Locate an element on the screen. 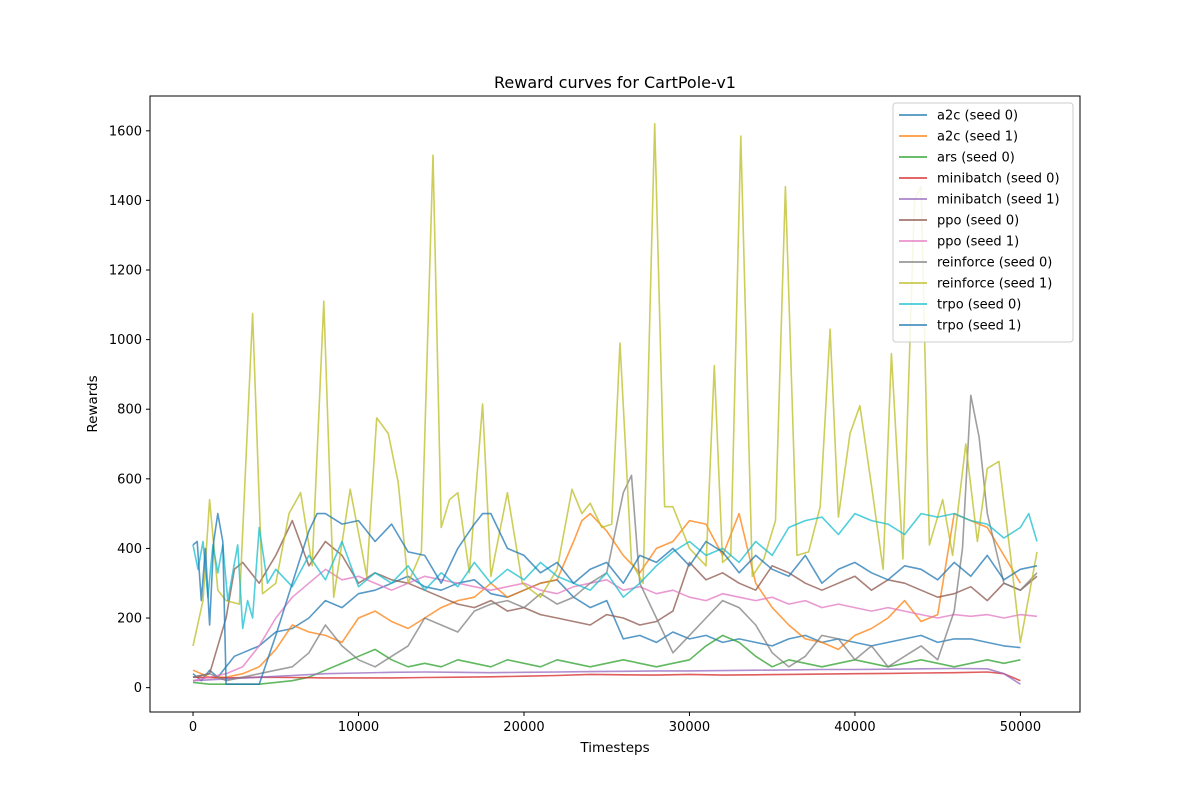 This screenshot has width=1200, height=800. legend-entry-label: trpo (seed 1) is located at coordinates (979, 326).